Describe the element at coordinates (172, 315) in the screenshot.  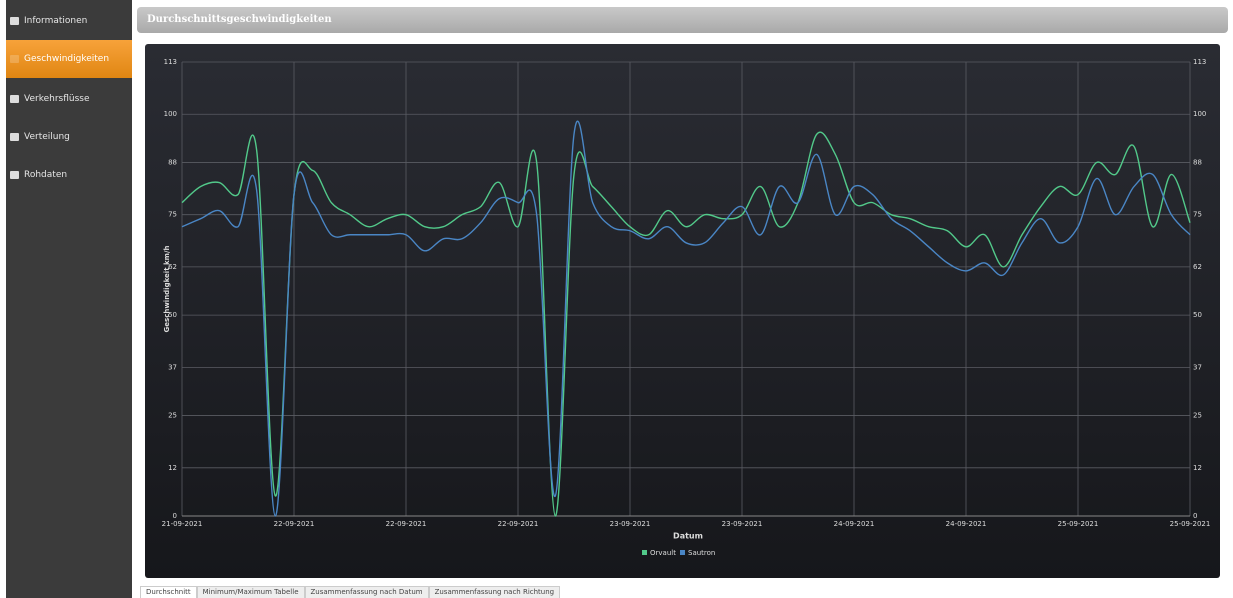
I see `y-tick-label: 50` at that location.